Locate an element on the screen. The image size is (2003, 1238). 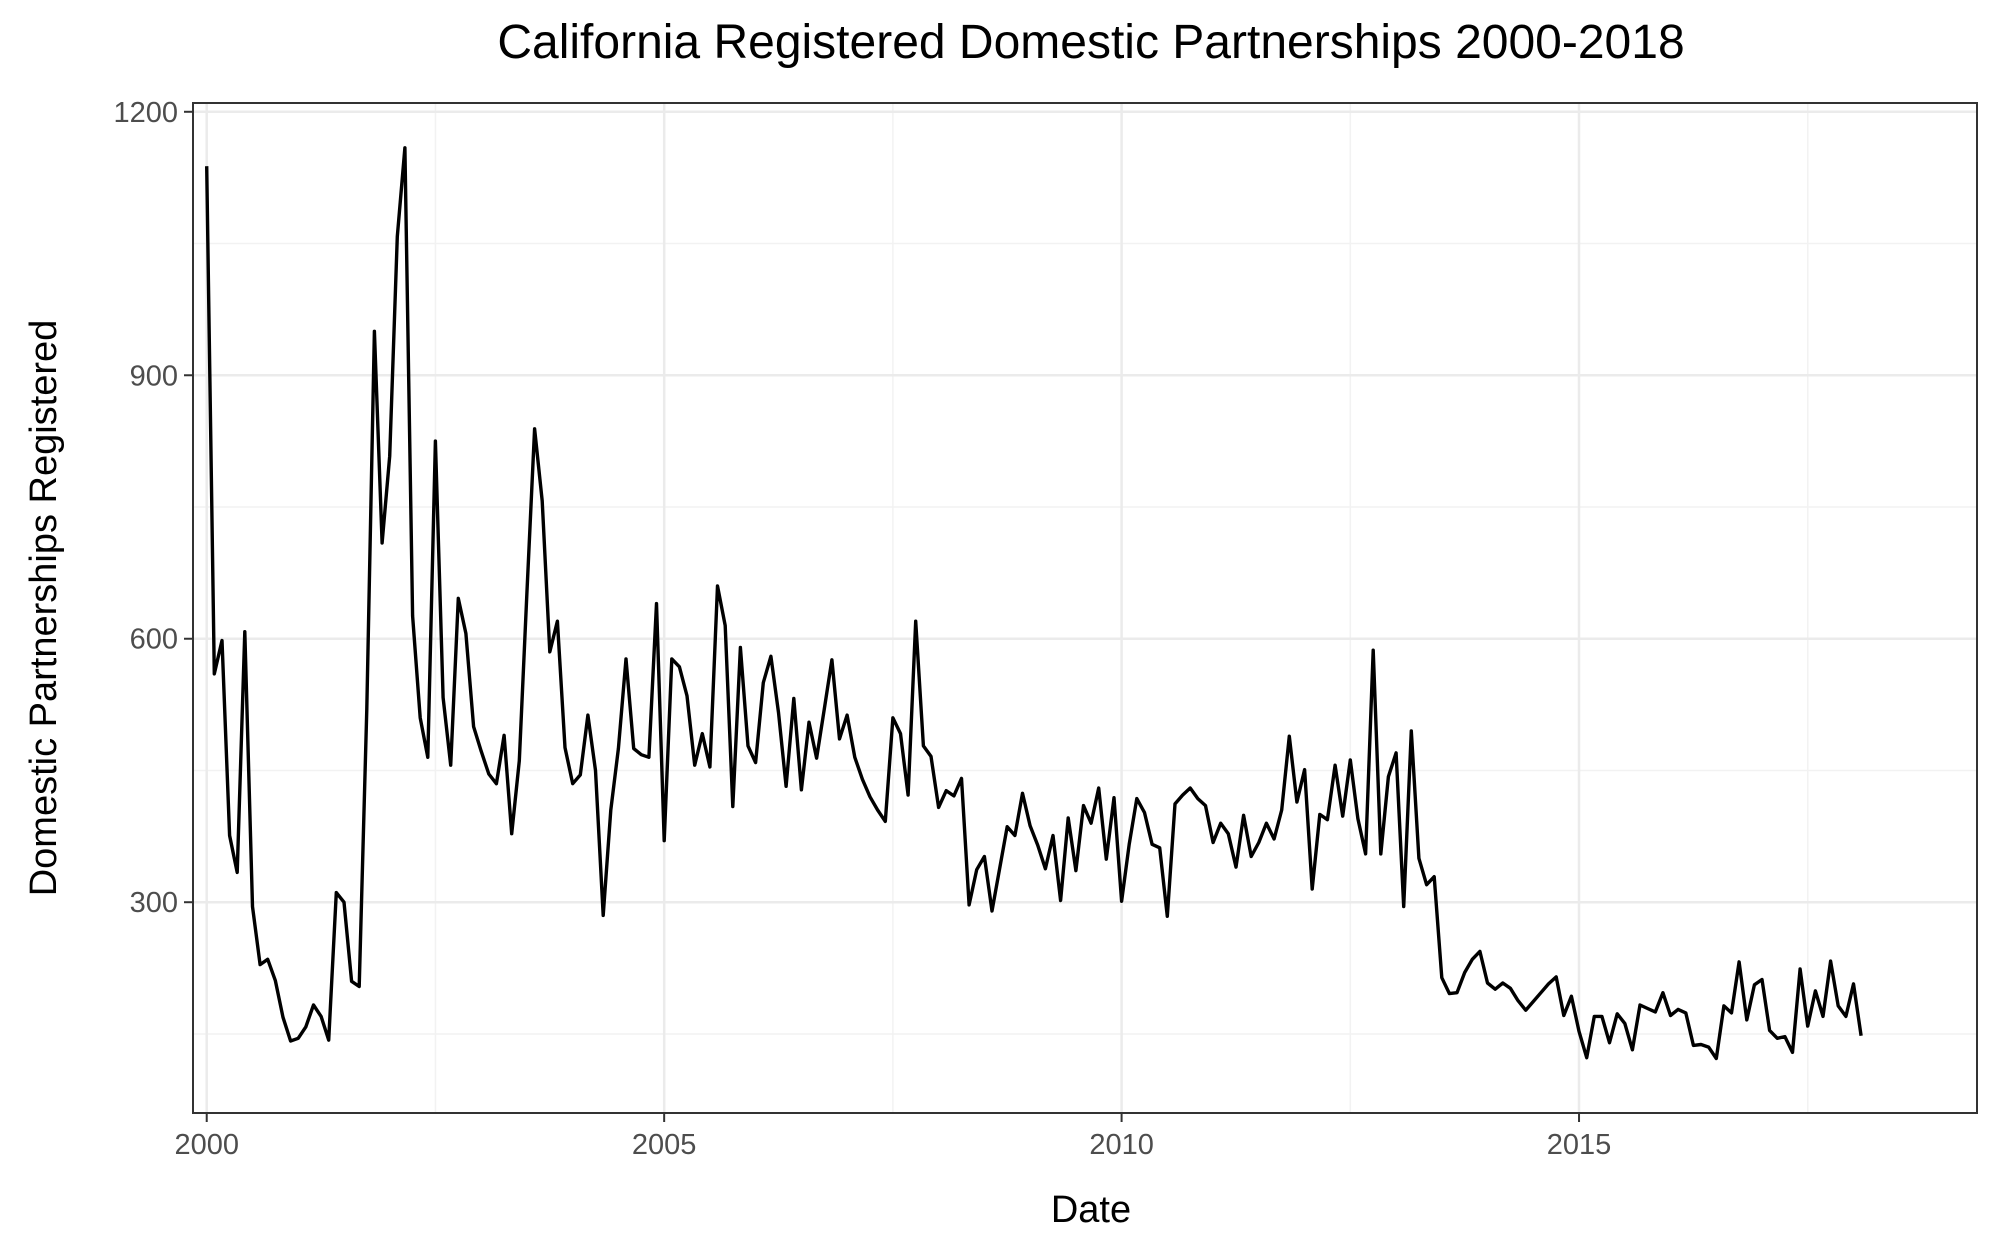
x-tick-label: 2010 is located at coordinates (1121, 1145).